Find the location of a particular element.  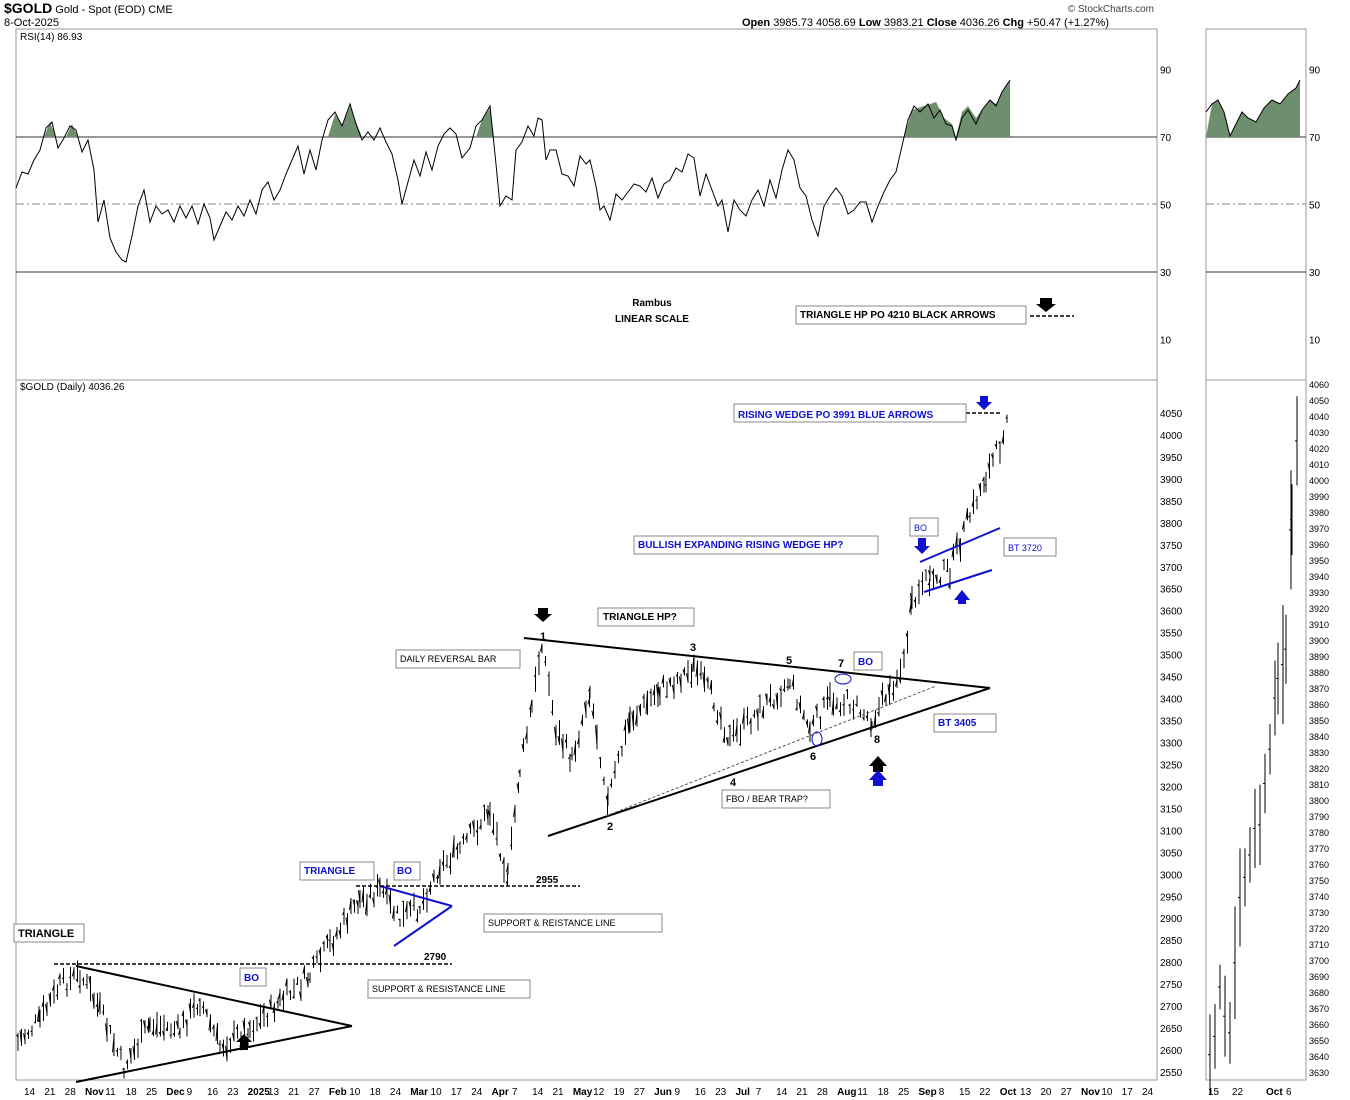

fbo-circle-marker is located at coordinates (817, 739).